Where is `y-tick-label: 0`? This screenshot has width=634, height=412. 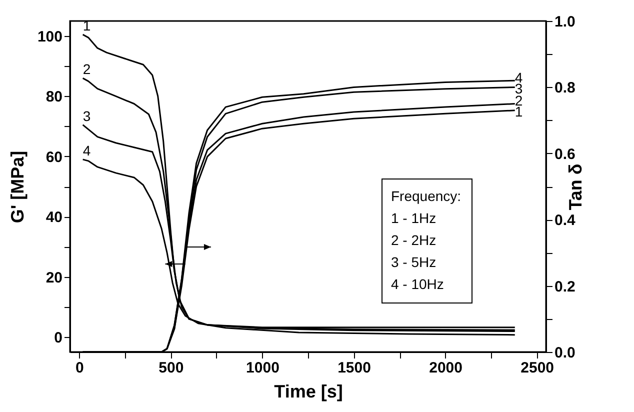
y-tick-label: 0 is located at coordinates (58, 337).